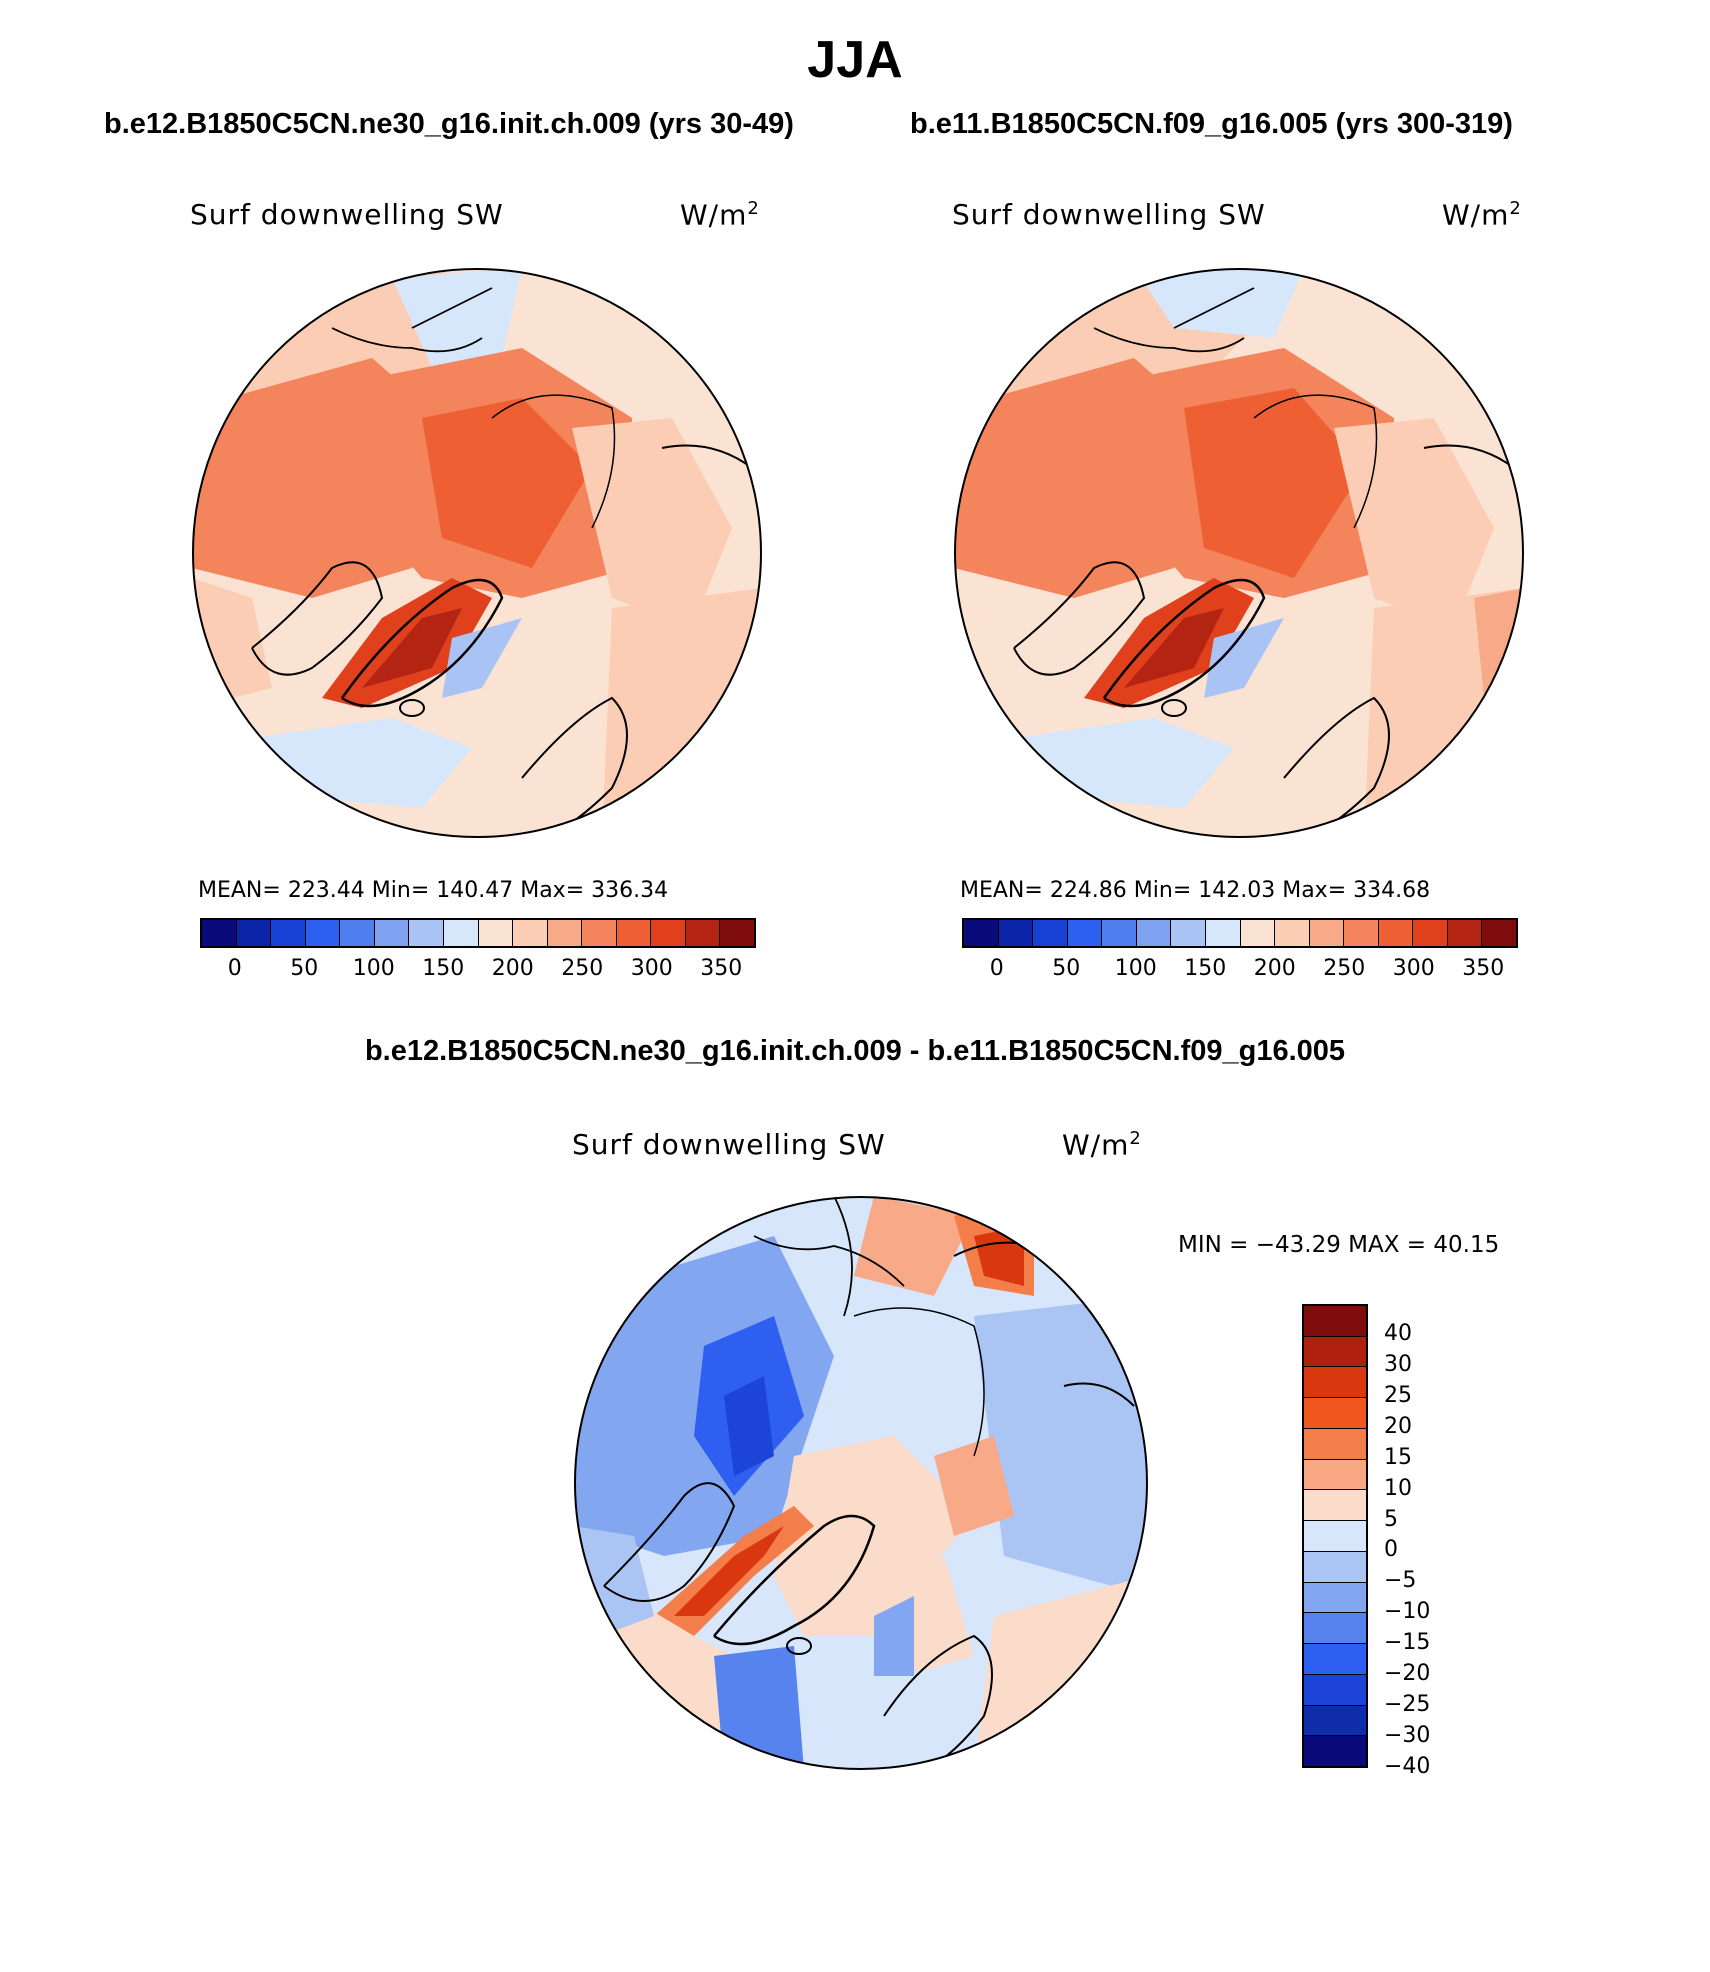 The height and width of the screenshot is (1972, 1710). Describe the element at coordinates (1407, 1736) in the screenshot. I see `colorbar-diff-tick-label: −30` at that location.